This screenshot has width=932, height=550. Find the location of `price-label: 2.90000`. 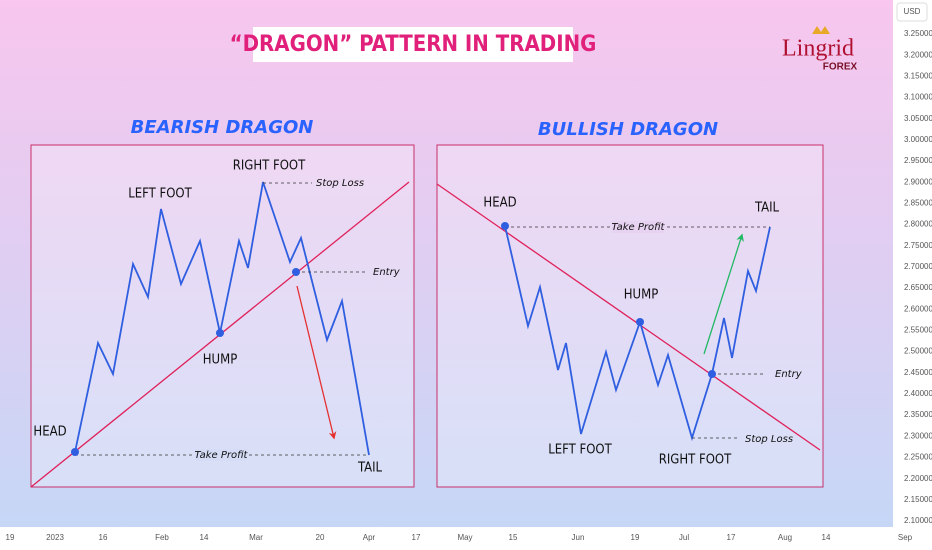

price-label: 2.90000 is located at coordinates (918, 181).